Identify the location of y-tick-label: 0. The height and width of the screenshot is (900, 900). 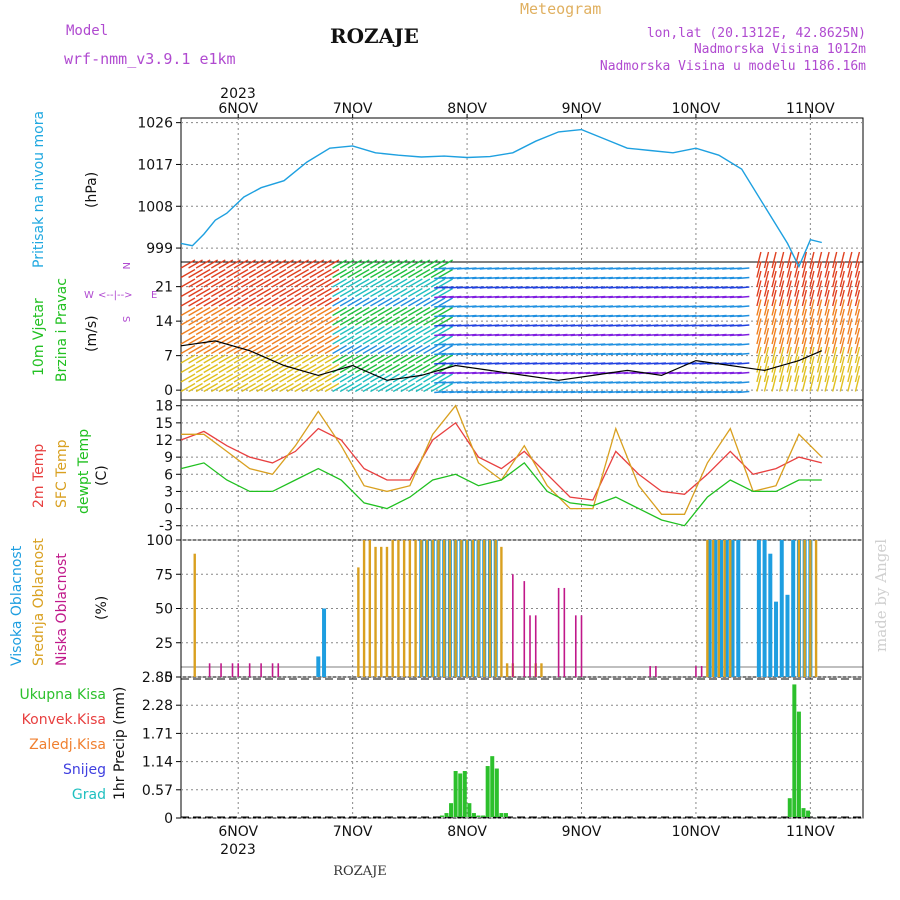
(168, 819).